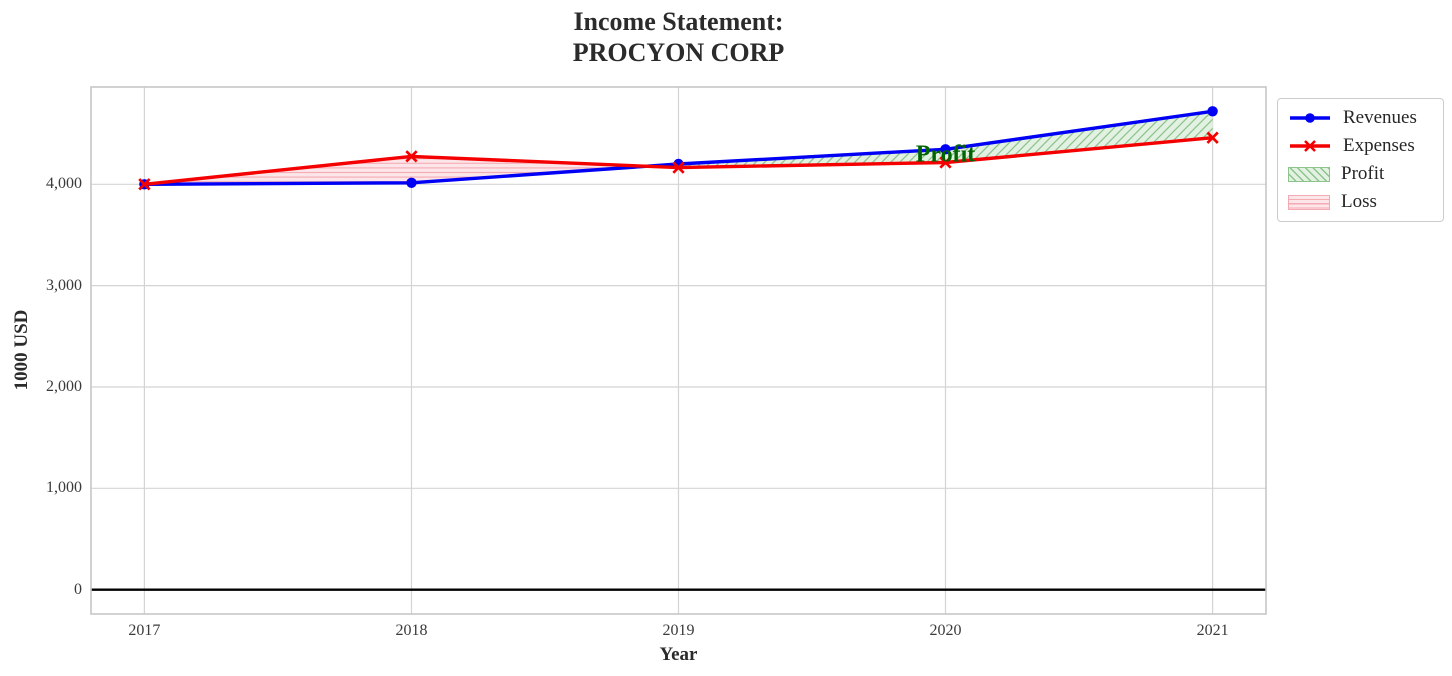 This screenshot has width=1452, height=676. I want to click on loss-hatch-swatch, so click(1309, 202).